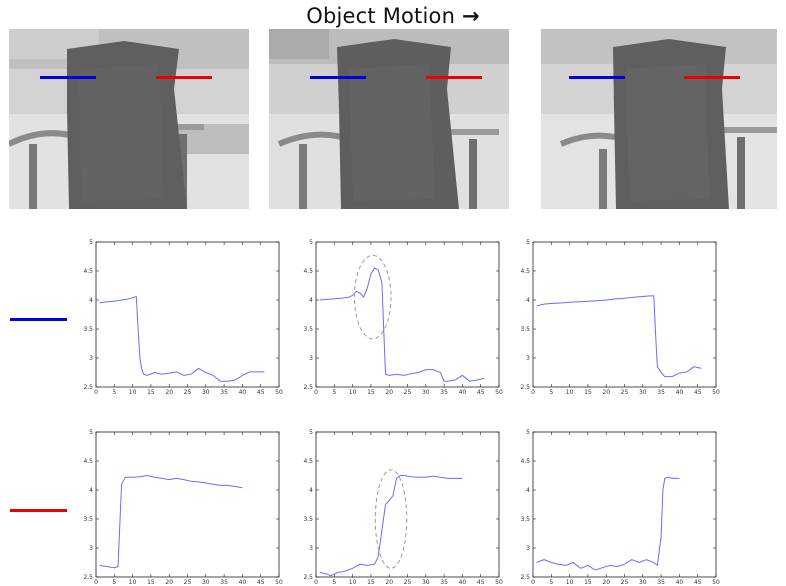 The image size is (786, 586). I want to click on frame-3-blue-marker, so click(597, 77).